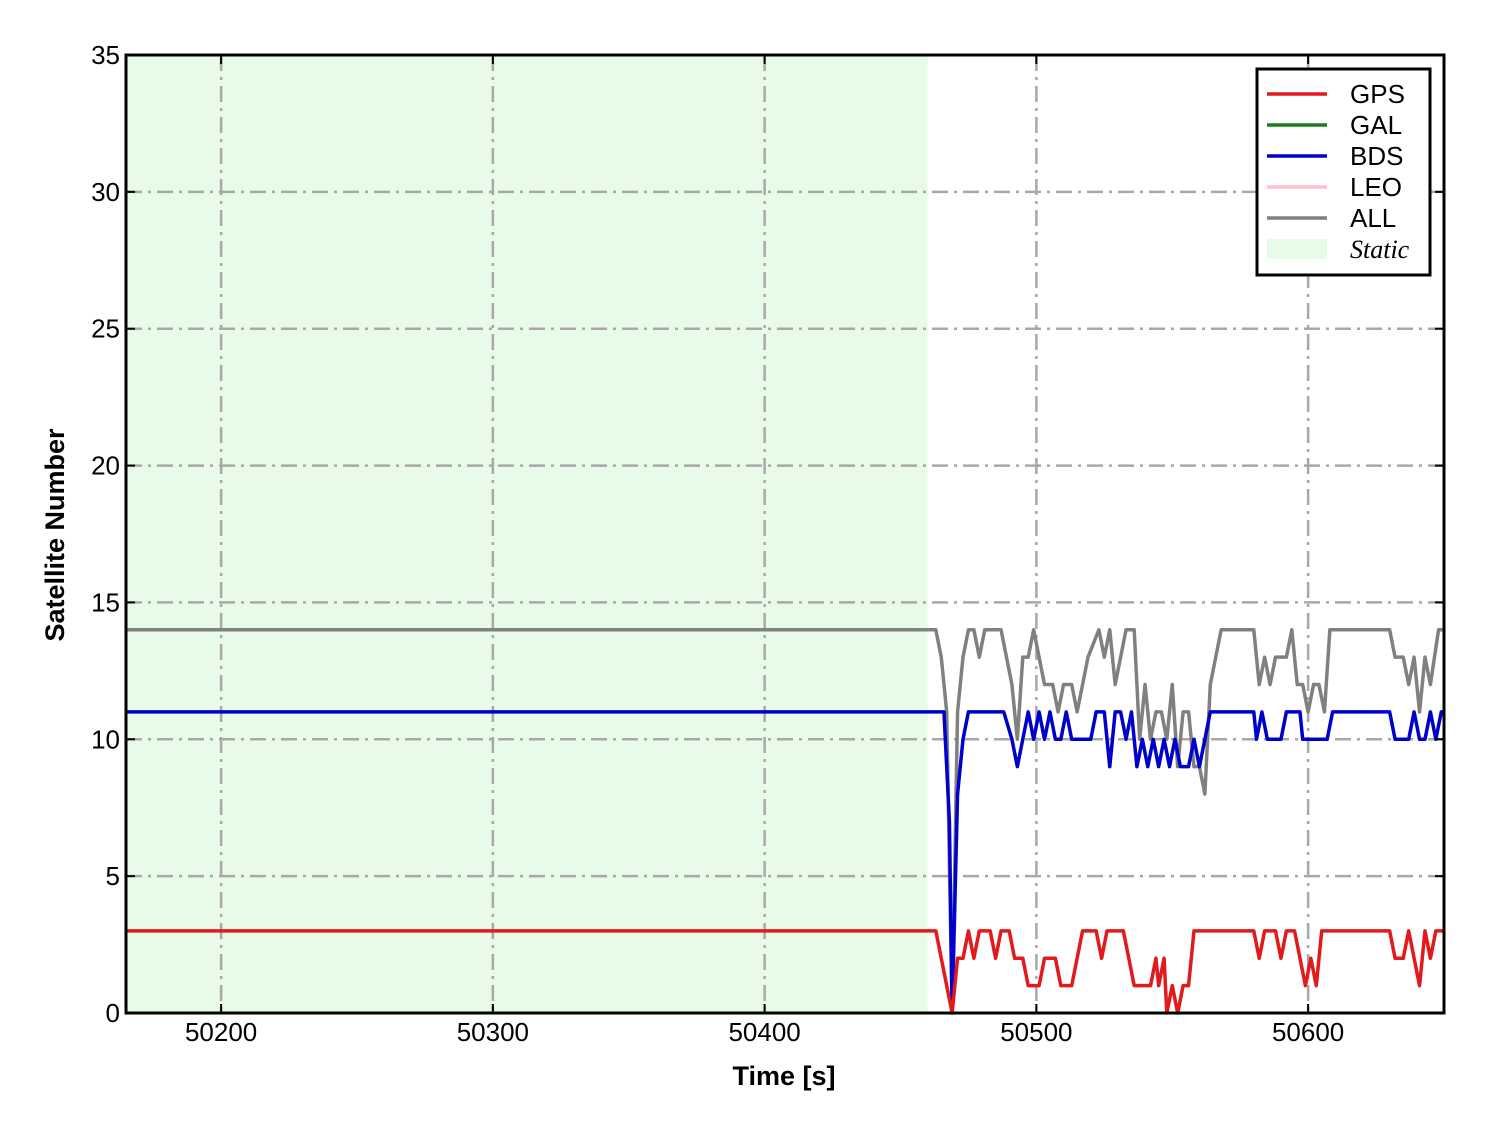  Describe the element at coordinates (113, 1013) in the screenshot. I see `y-tick-label: 0` at that location.